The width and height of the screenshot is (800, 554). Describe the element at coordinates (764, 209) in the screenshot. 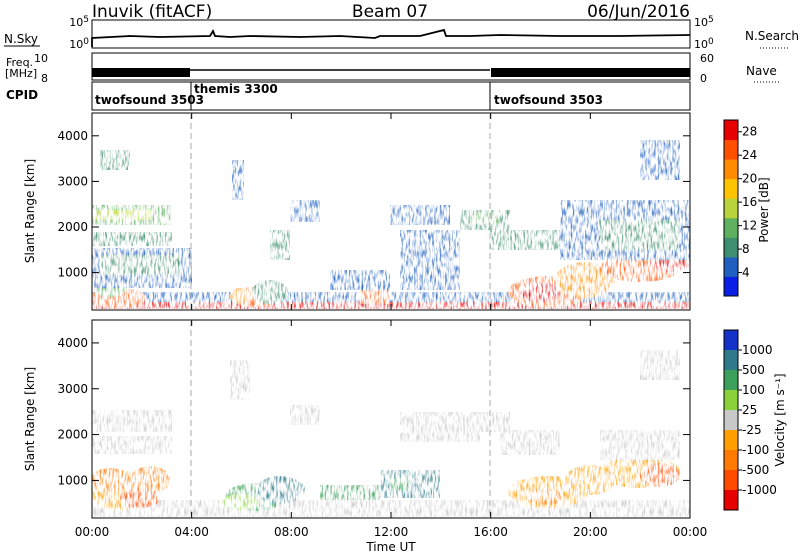

I see `power-colorbar-label: Power [dB]` at that location.